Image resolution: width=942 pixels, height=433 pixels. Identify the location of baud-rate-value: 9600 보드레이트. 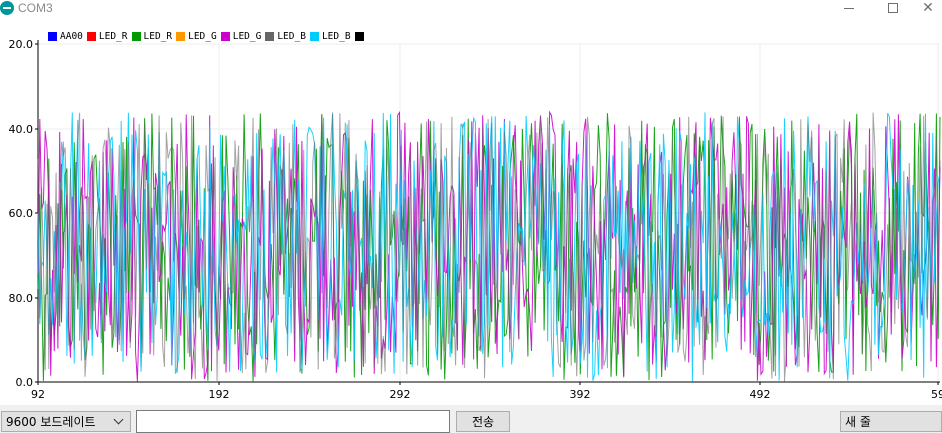
(51, 422).